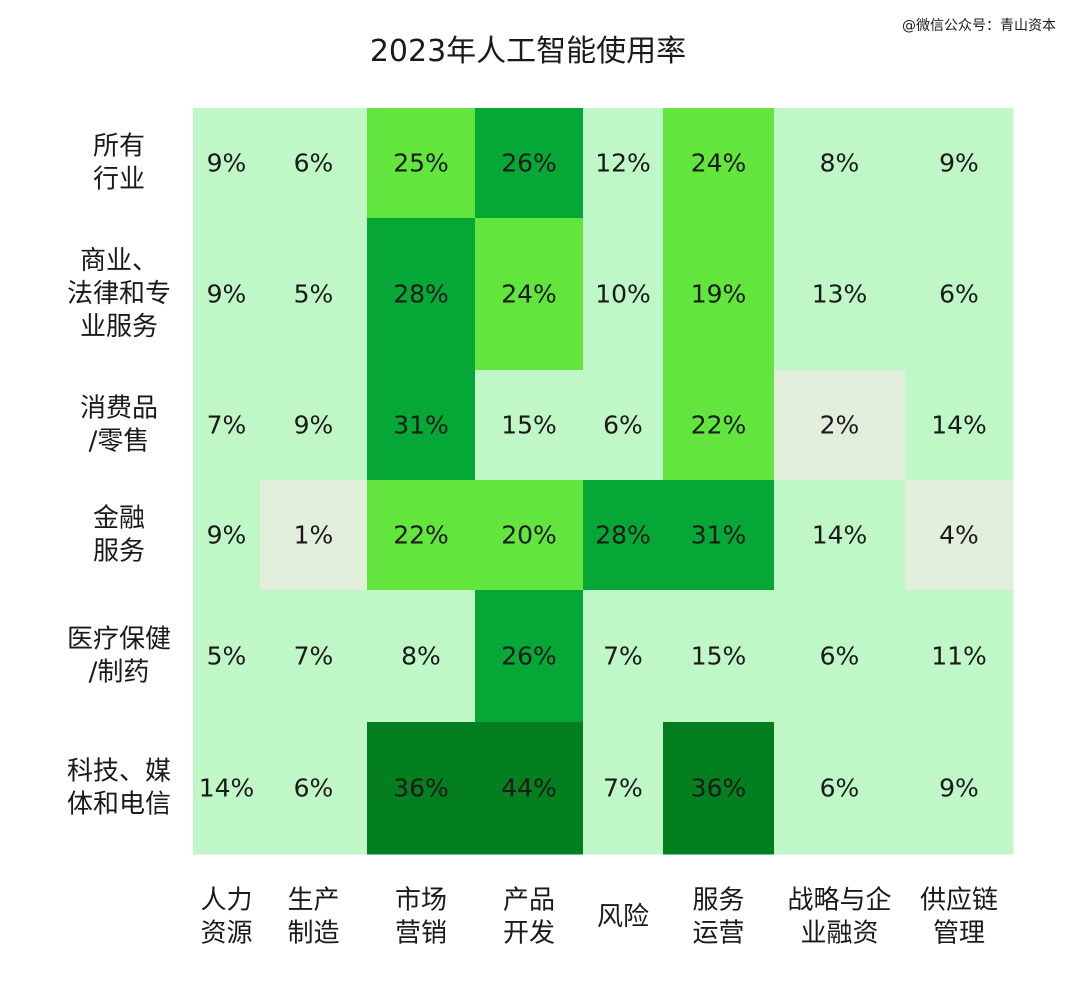 The width and height of the screenshot is (1080, 996). What do you see at coordinates (840, 294) in the screenshot?
I see `cell-value-label: 13%` at bounding box center [840, 294].